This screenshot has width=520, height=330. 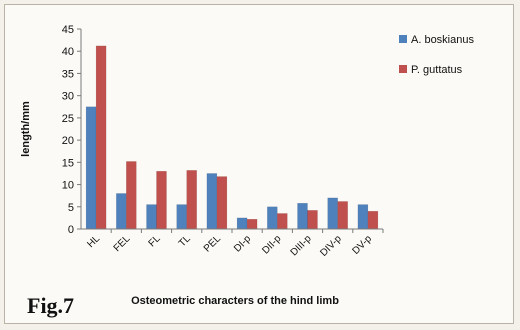 I want to click on x-tick-label: FEL, so click(x=122, y=243).